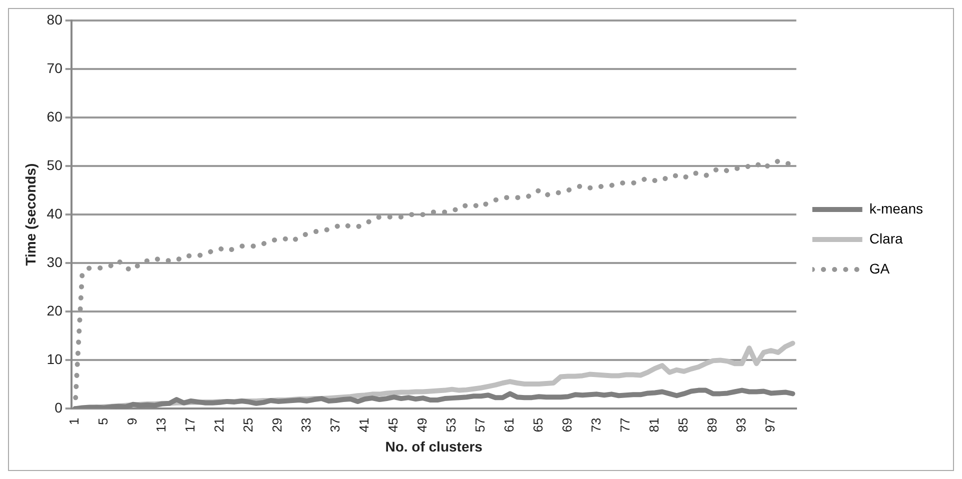 This screenshot has height=479, width=962. Describe the element at coordinates (364, 425) in the screenshot. I see `x-tick-label: 41` at that location.